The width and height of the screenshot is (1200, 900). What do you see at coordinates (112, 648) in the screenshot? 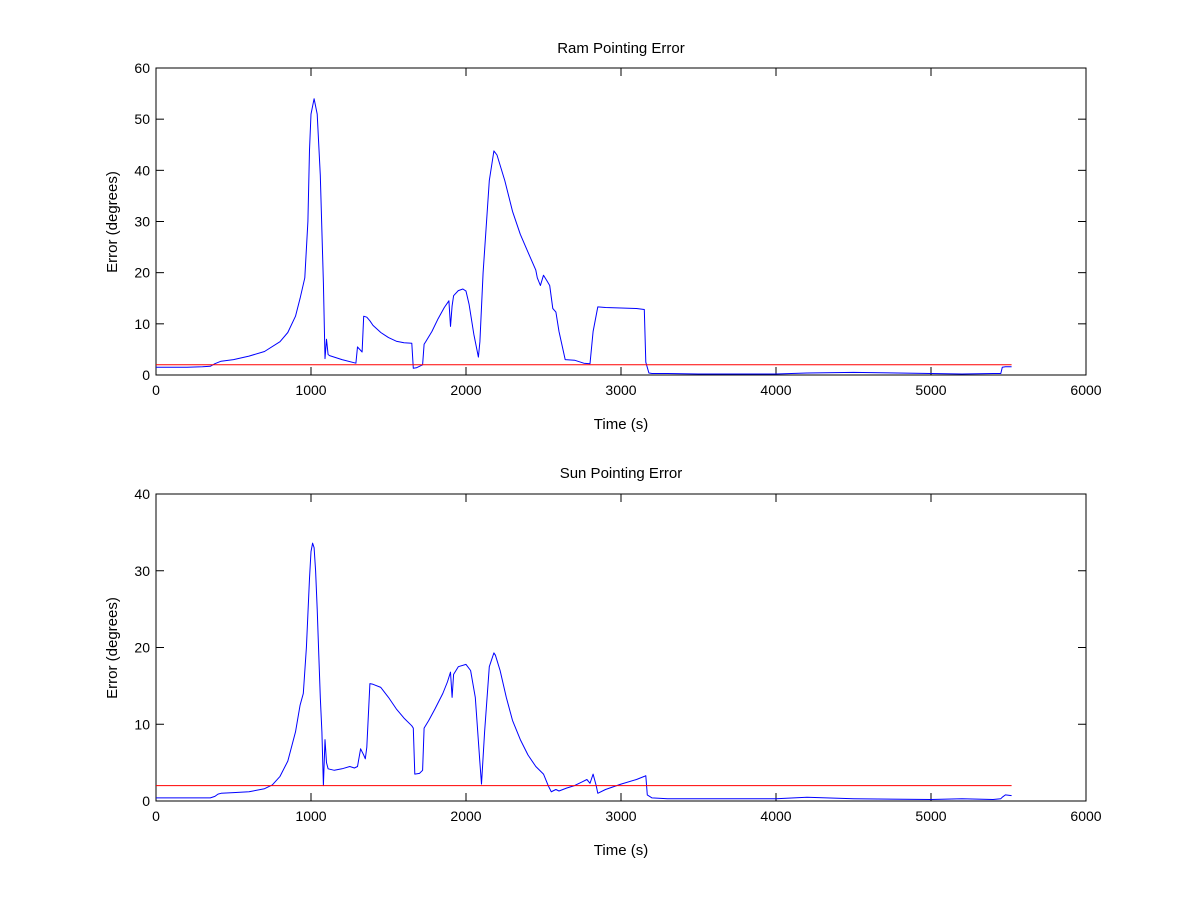
I see `sun-y-axis-label: Error (degrees)` at bounding box center [112, 648].